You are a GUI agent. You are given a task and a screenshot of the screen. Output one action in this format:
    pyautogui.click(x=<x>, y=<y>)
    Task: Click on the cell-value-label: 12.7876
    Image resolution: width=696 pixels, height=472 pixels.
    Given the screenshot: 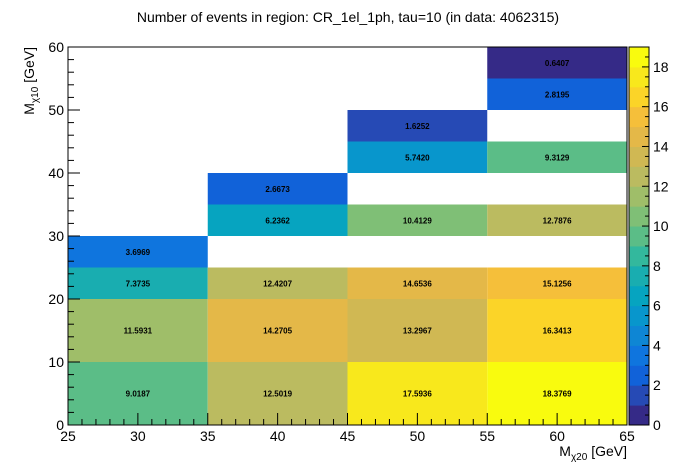 What is the action you would take?
    pyautogui.click(x=557, y=220)
    